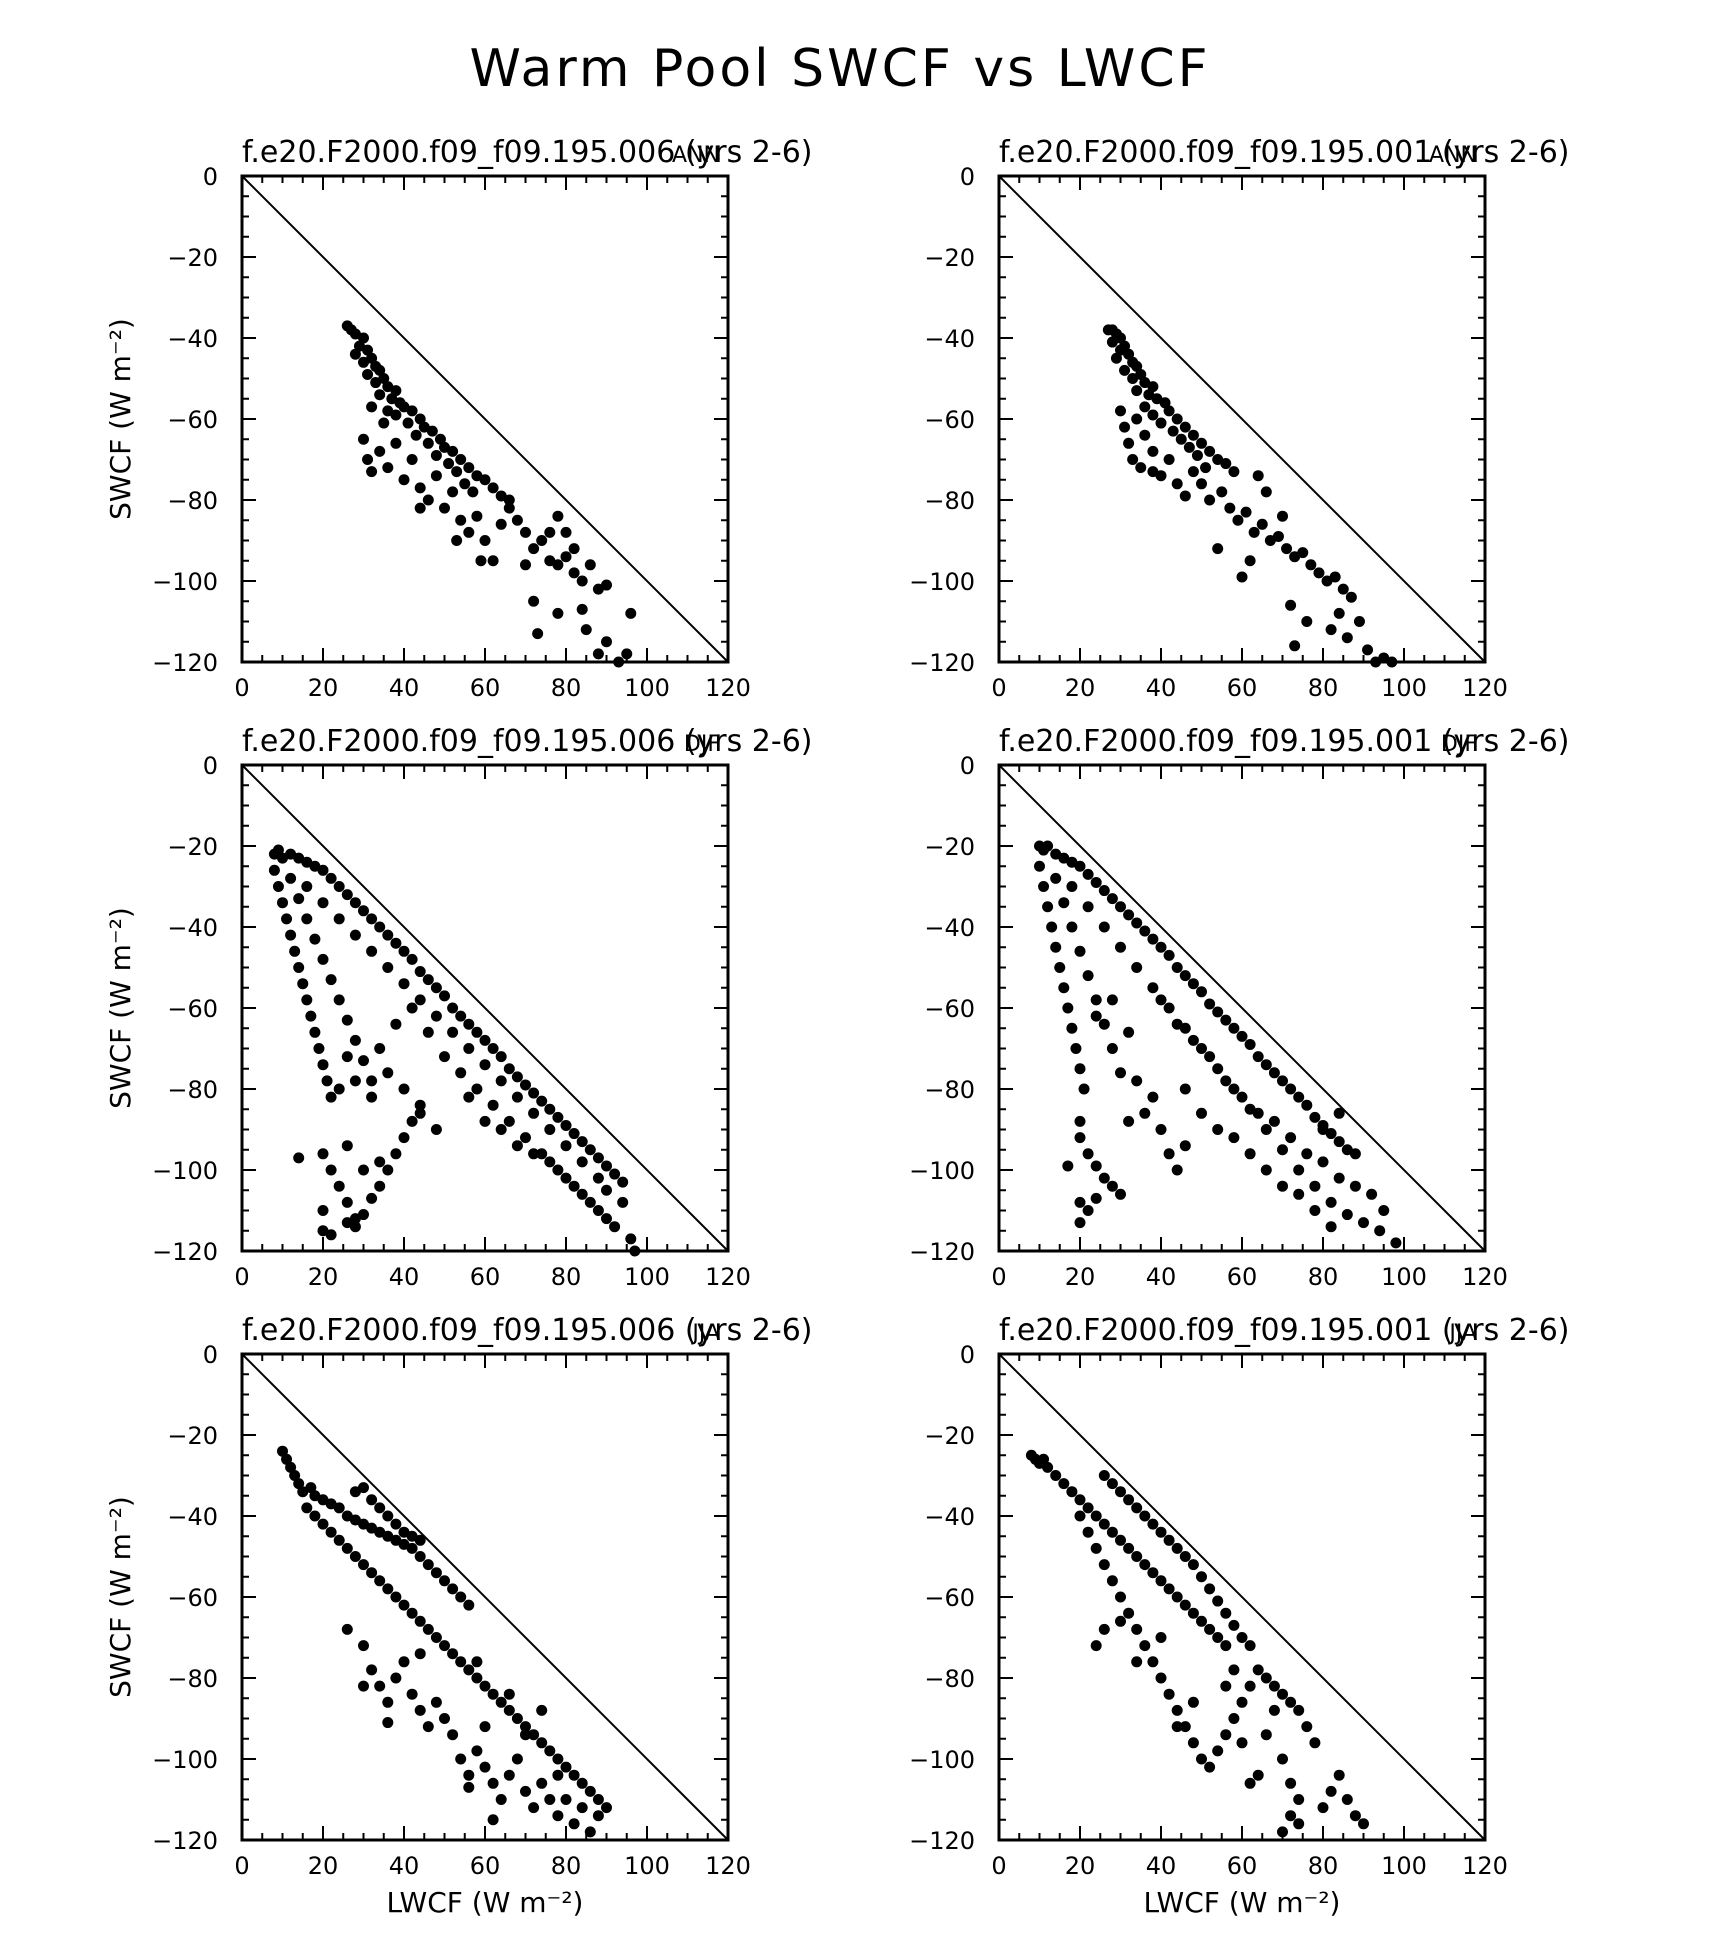 This screenshot has height=1933, width=1710. What do you see at coordinates (120, 419) in the screenshot?
I see `y-axis-label: SWCF (W m⁻²)` at bounding box center [120, 419].